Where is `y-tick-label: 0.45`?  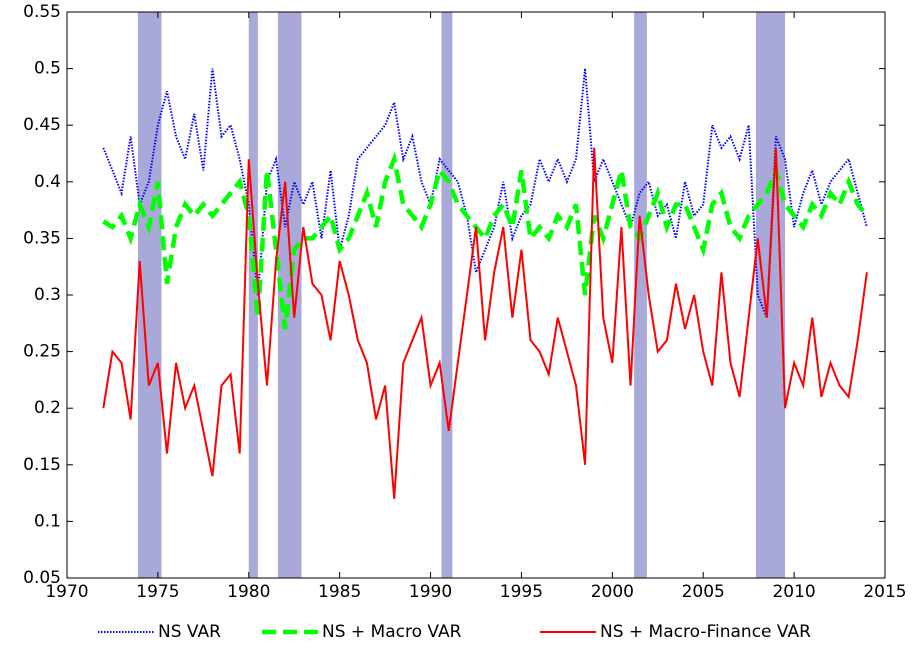 y-tick-label: 0.45 is located at coordinates (42, 125).